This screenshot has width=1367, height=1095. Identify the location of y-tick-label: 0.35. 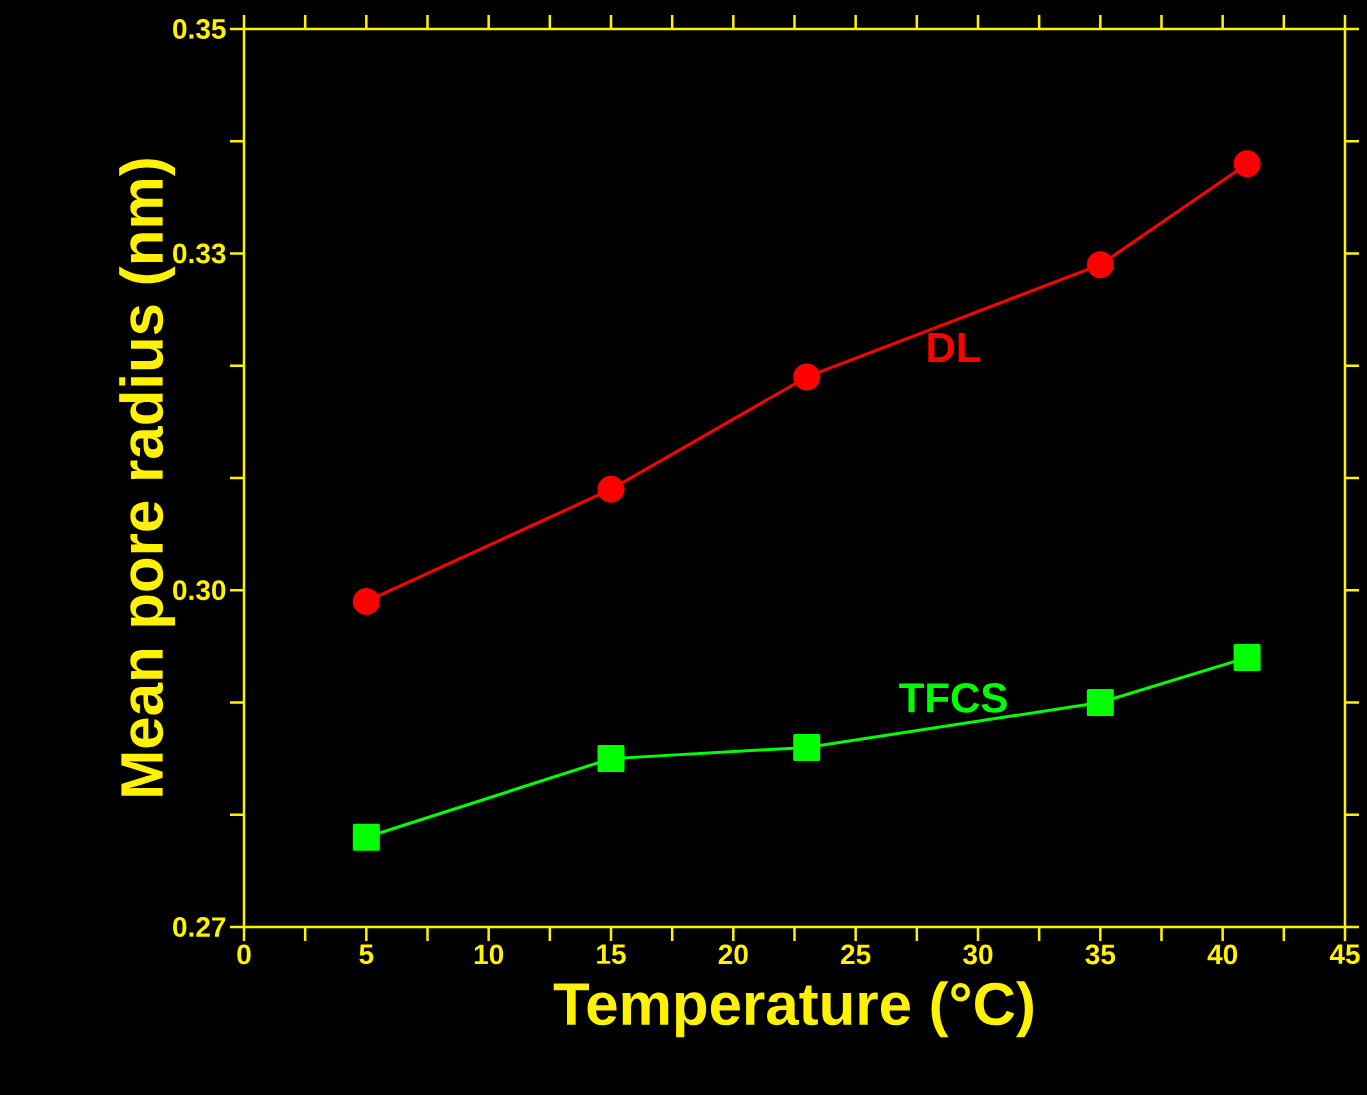
(199, 29).